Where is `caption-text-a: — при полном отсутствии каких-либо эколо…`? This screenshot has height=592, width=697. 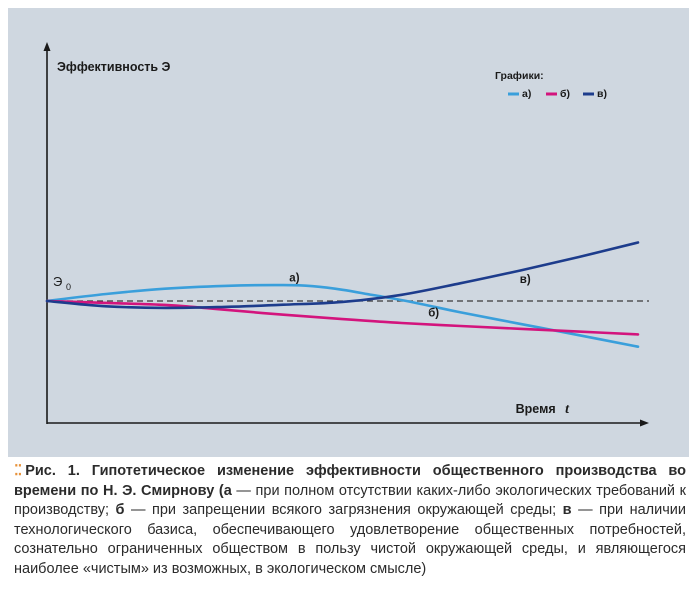
caption-text-a: — при полном отсутствии каких-либо эколо… is located at coordinates (350, 500).